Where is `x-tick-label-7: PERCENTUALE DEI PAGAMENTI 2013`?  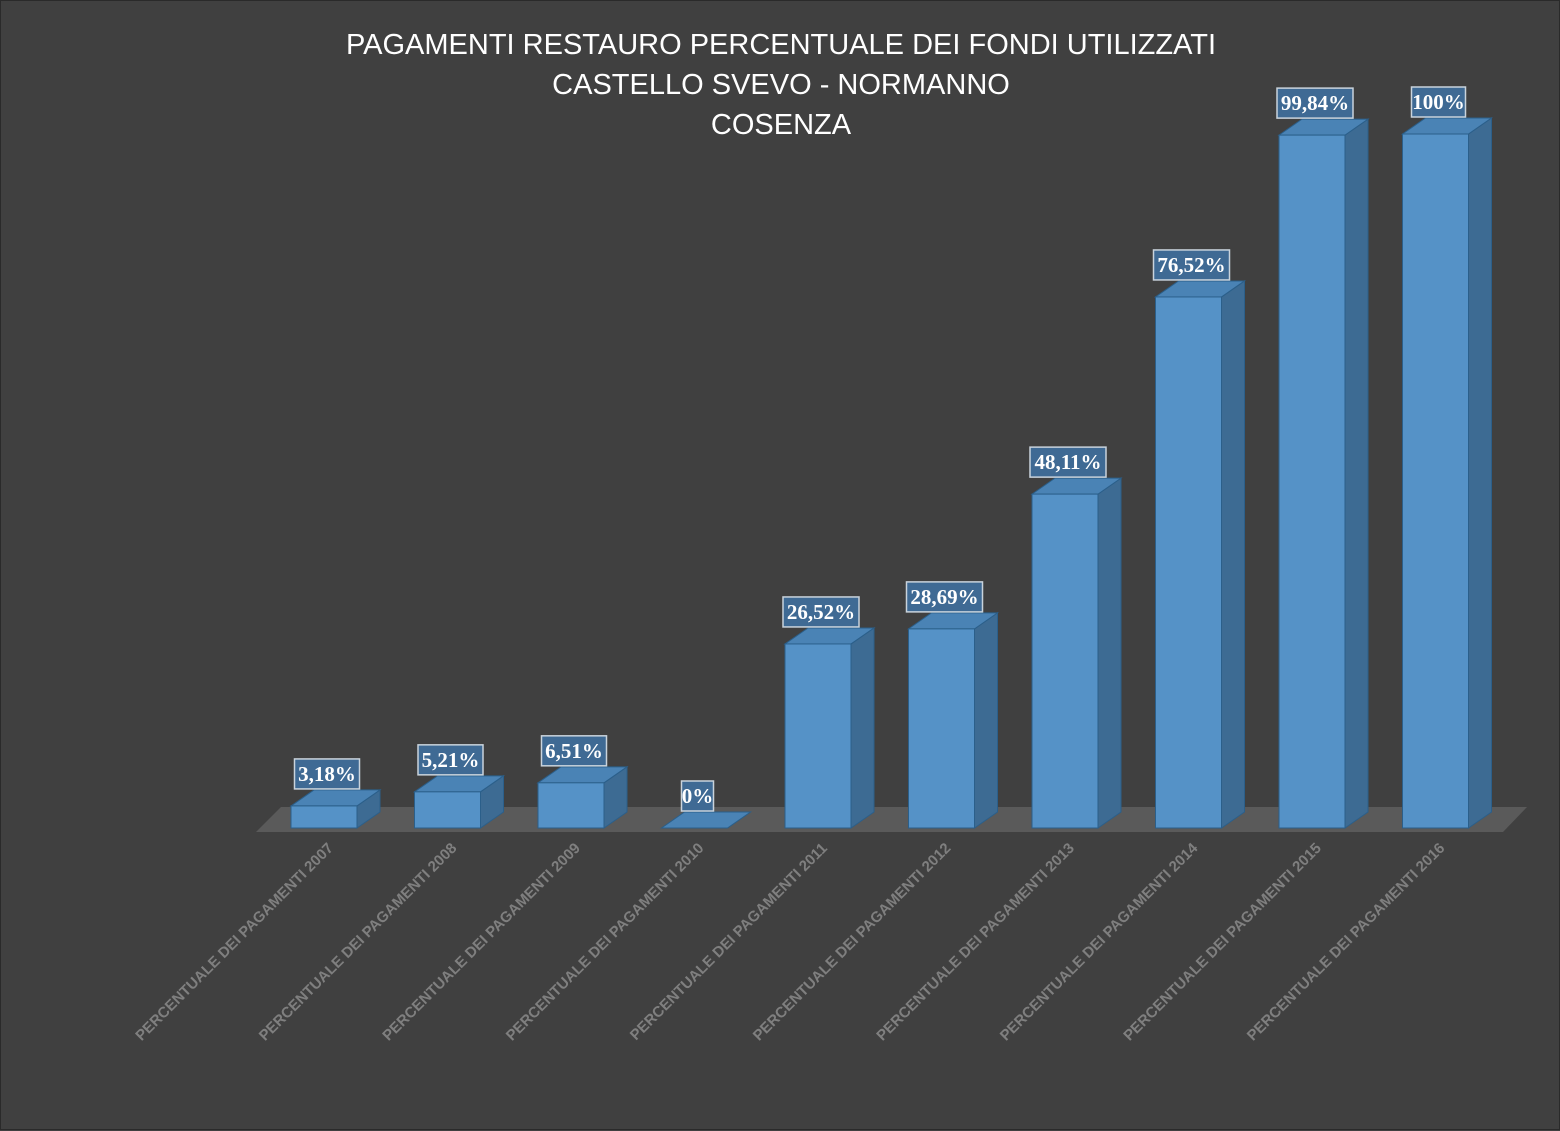
x-tick-label-7: PERCENTUALE DEI PAGAMENTI 2013 is located at coordinates (975, 942).